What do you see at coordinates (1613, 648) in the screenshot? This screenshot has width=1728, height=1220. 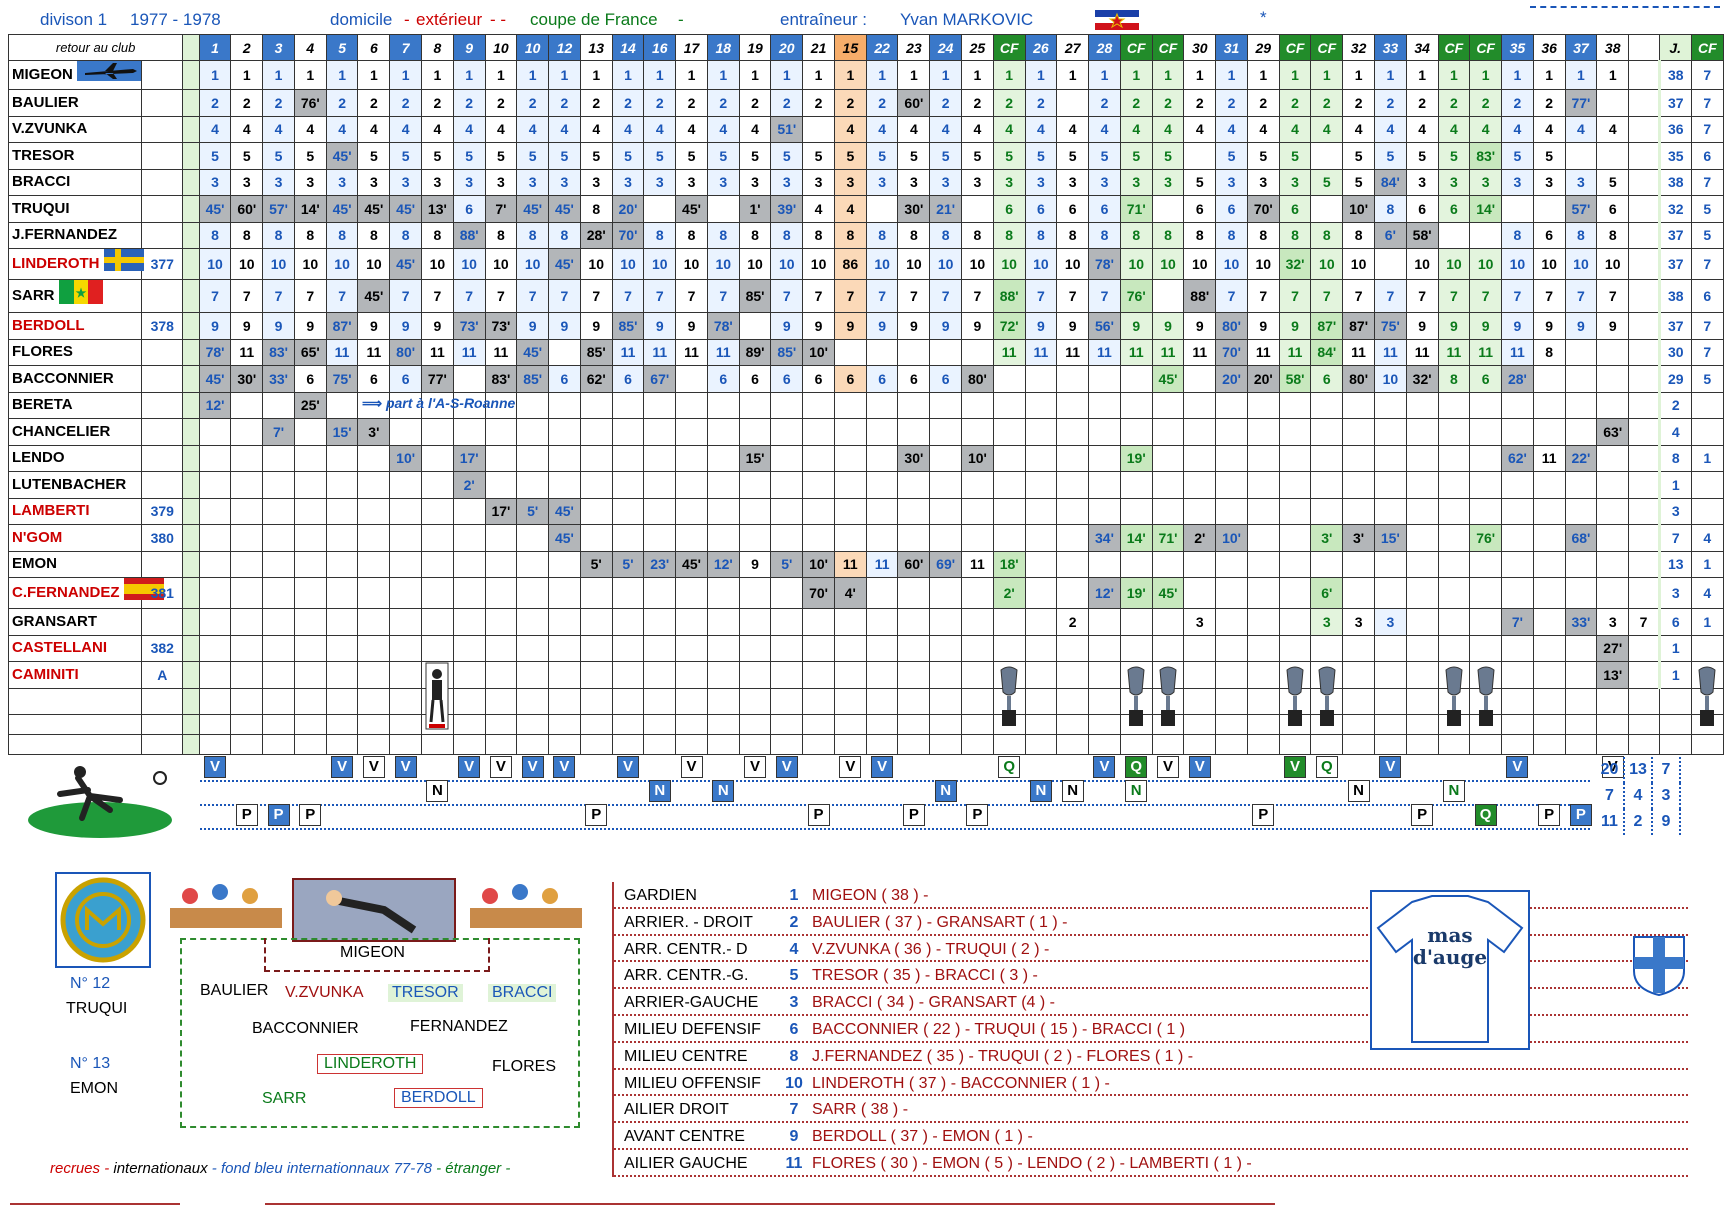 I see `appearance-cell: 27'` at bounding box center [1613, 648].